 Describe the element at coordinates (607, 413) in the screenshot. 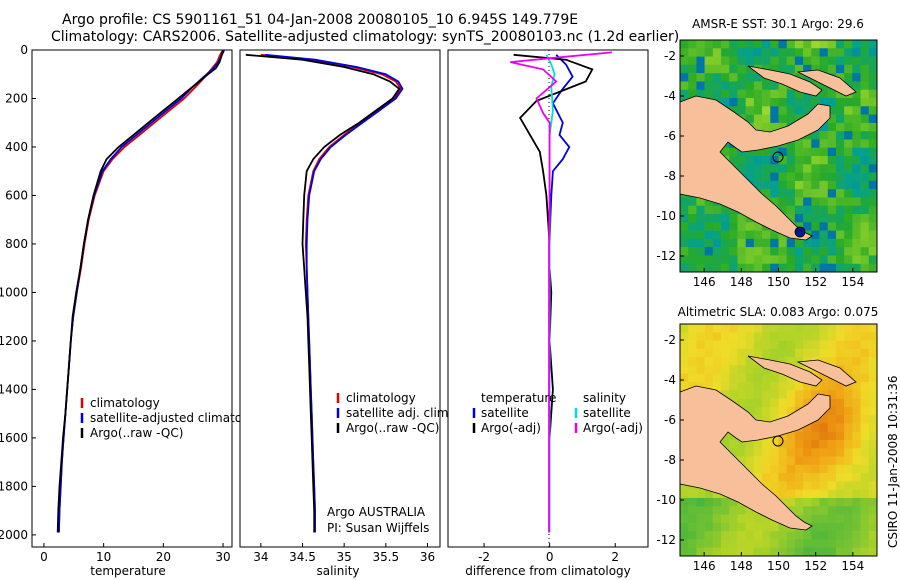

I see `legend-label-sal-satellite: satellite` at that location.